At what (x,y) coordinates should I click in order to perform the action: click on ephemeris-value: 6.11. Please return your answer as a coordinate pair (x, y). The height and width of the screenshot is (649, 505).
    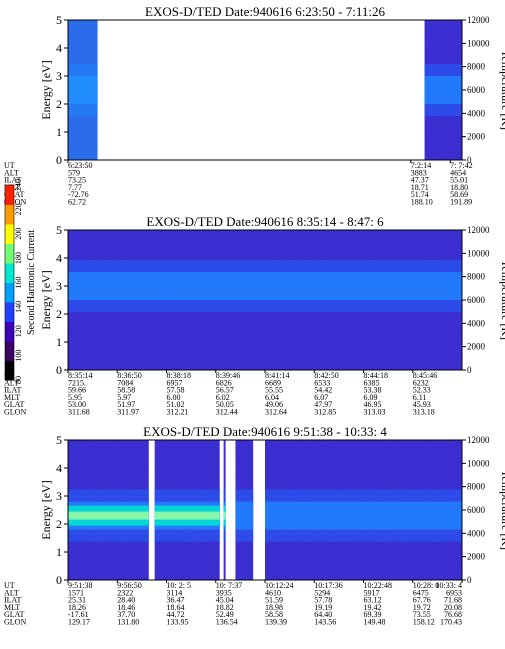
    Looking at the image, I should click on (420, 397).